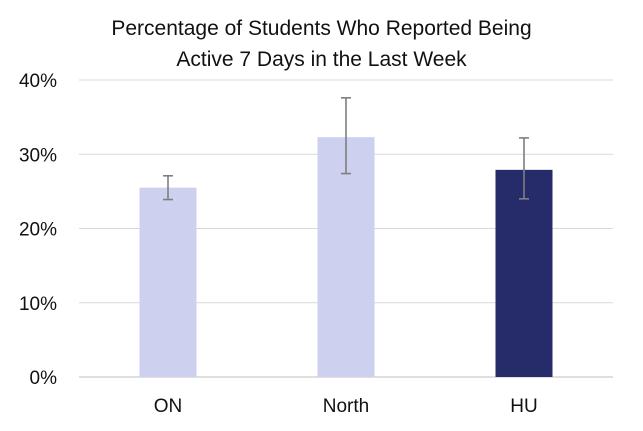 The width and height of the screenshot is (643, 431). Describe the element at coordinates (44, 378) in the screenshot. I see `y-tick-label: 0%` at that location.